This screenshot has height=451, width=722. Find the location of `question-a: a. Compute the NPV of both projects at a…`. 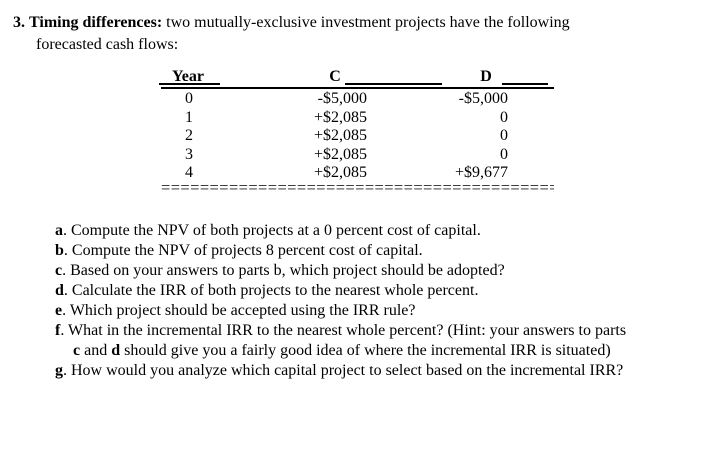

question-a: a. Compute the NPV of both projects at a… is located at coordinates (340, 231).